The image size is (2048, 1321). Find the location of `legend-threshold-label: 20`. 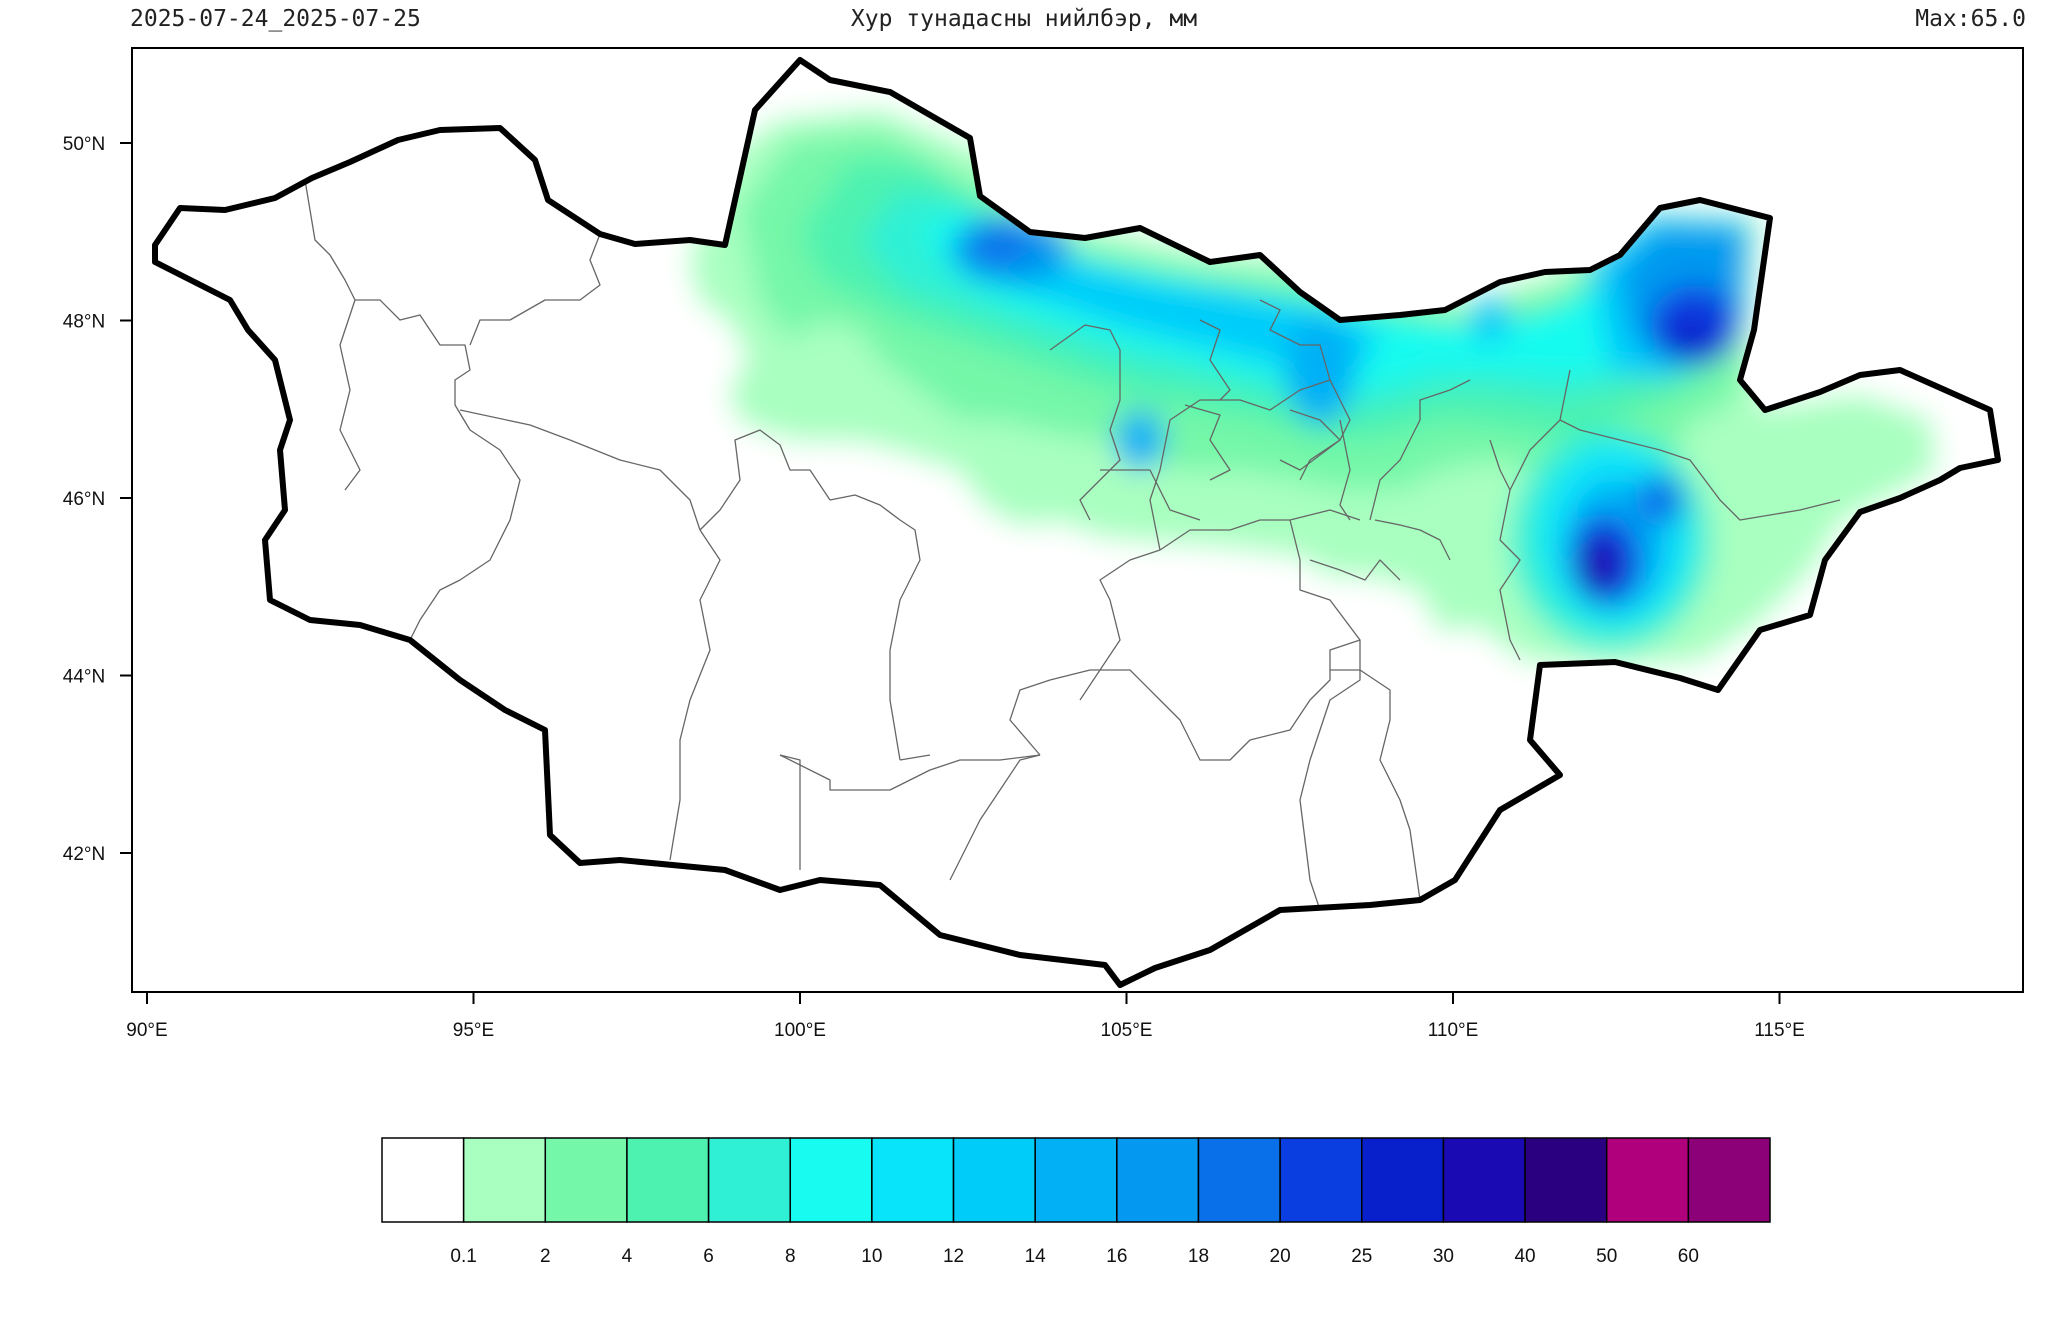

legend-threshold-label: 20 is located at coordinates (1280, 1256).